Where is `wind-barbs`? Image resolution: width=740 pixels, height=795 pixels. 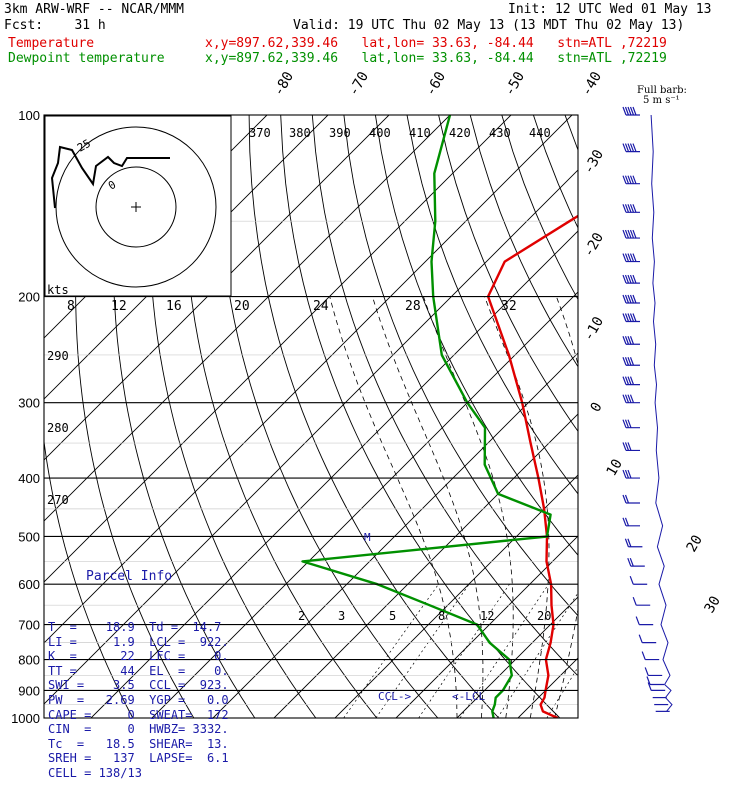 wind-barbs is located at coordinates (647, 409).